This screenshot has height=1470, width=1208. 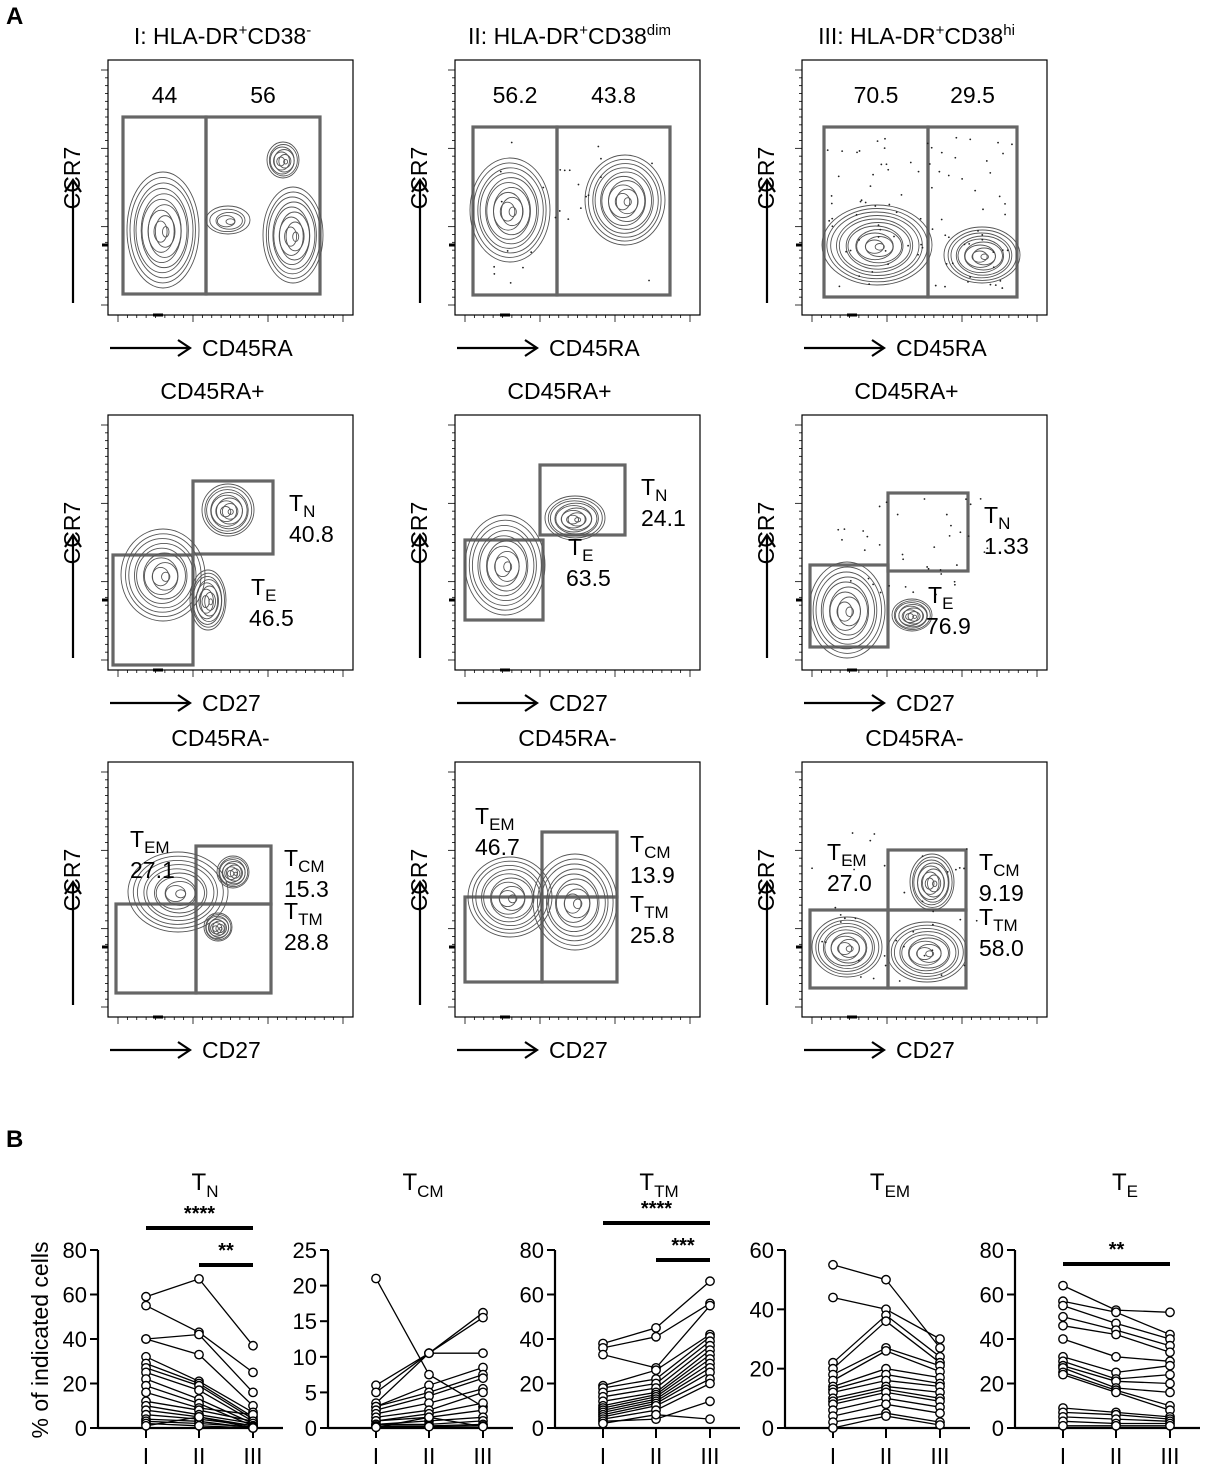 I want to click on y-axis-arrow-head, so click(x=73, y=540).